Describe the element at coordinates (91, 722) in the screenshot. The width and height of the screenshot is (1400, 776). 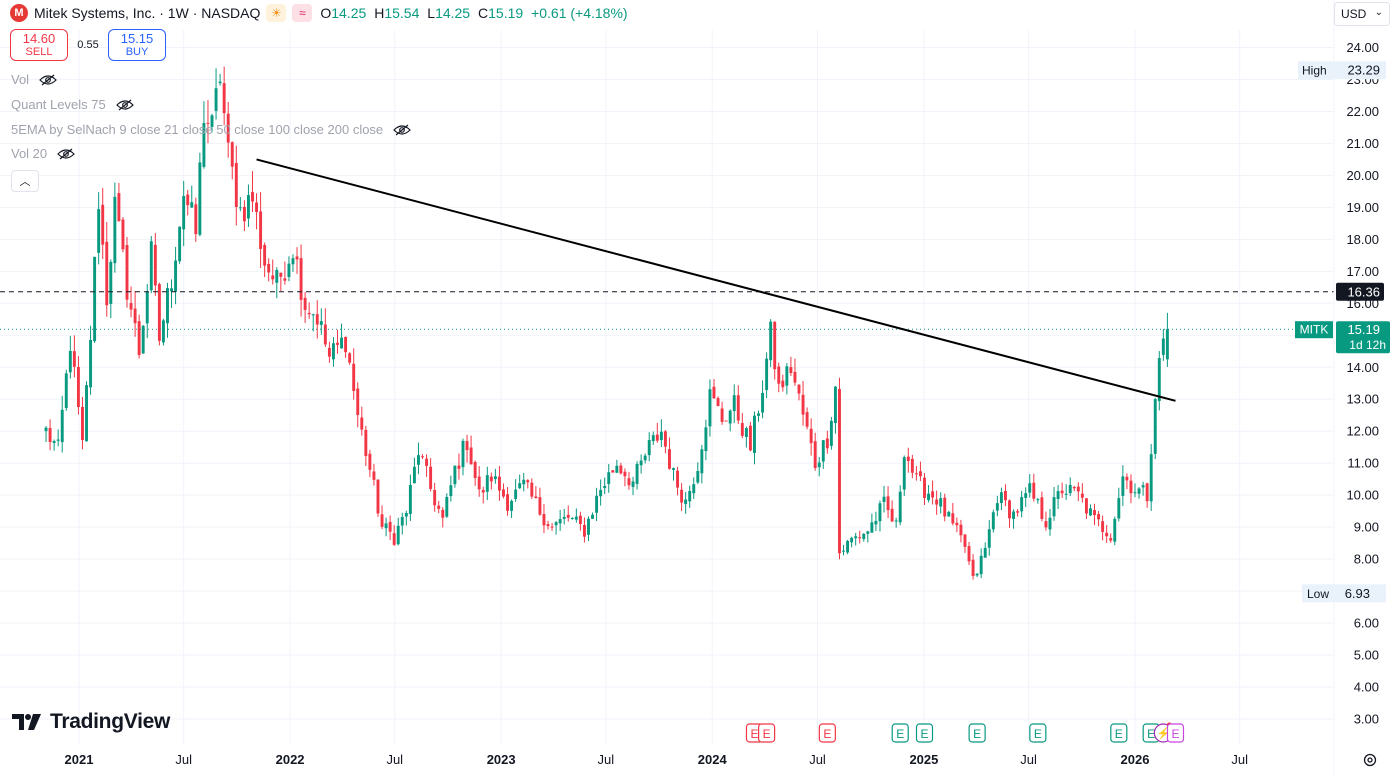
I see `tradingview-logo: TradingView` at that location.